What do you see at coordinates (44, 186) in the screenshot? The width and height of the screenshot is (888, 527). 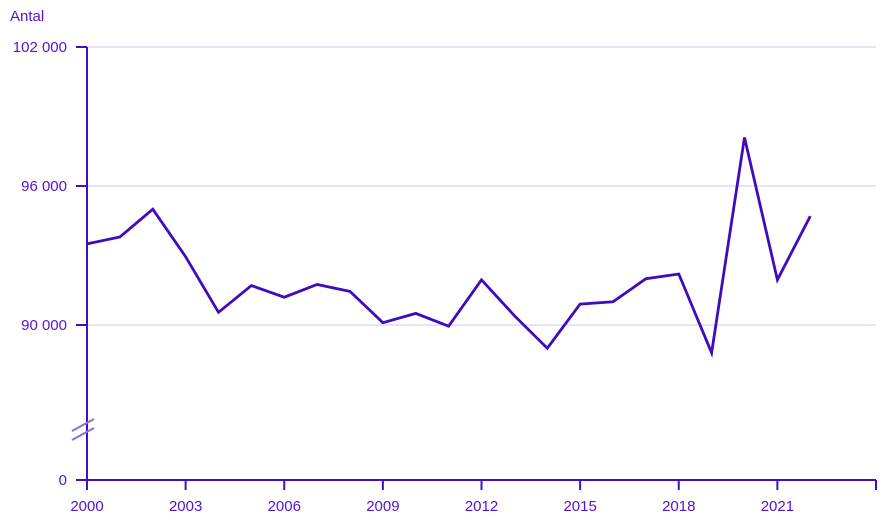 I see `y-tick-label: 96 000` at bounding box center [44, 186].